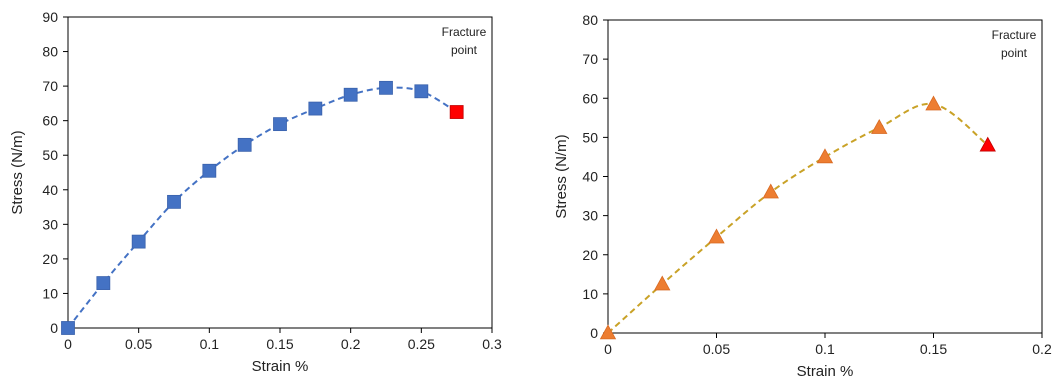 Image resolution: width=1056 pixels, height=390 pixels. Describe the element at coordinates (421, 344) in the screenshot. I see `x-tick-label: 0.25` at that location.